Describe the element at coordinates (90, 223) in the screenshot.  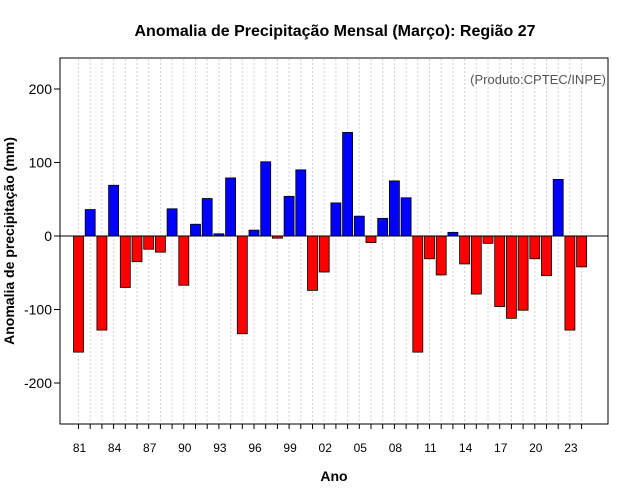
I see `bar-1982` at that location.